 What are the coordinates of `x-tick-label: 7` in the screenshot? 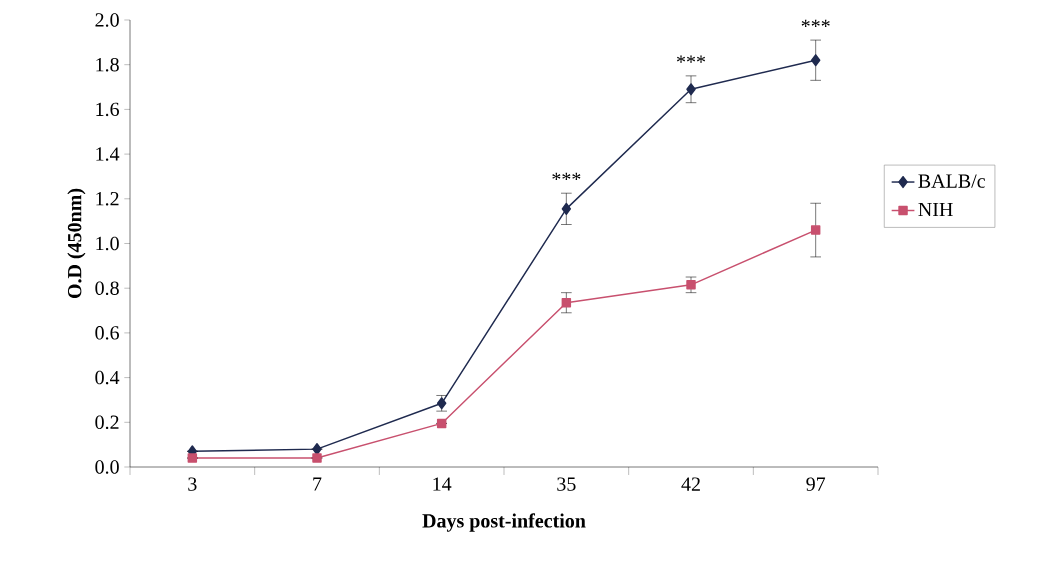 It's located at (317, 484).